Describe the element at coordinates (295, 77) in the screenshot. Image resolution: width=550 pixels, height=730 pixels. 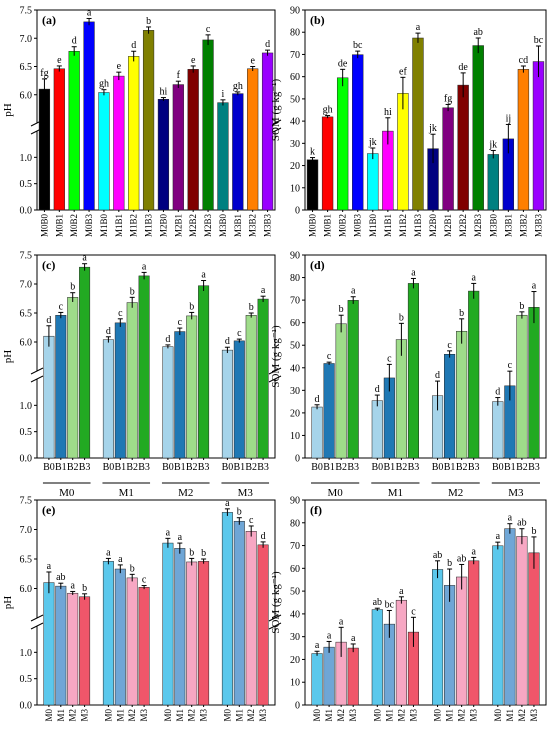
I see `y-tick-label: 60` at that location.